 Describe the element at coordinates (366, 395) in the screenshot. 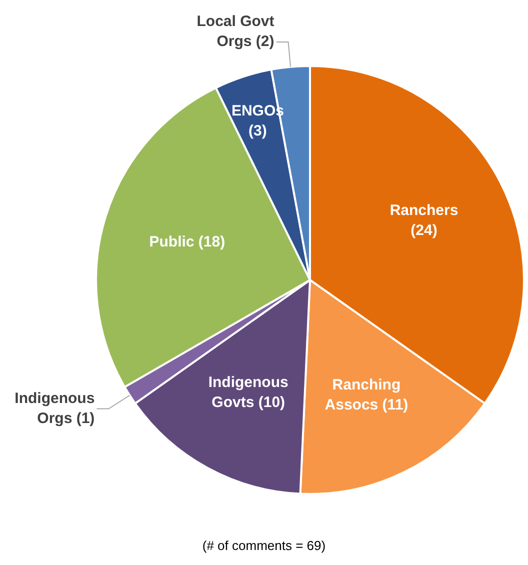

I see `slice-label: Ranching Assocs (11)` at that location.